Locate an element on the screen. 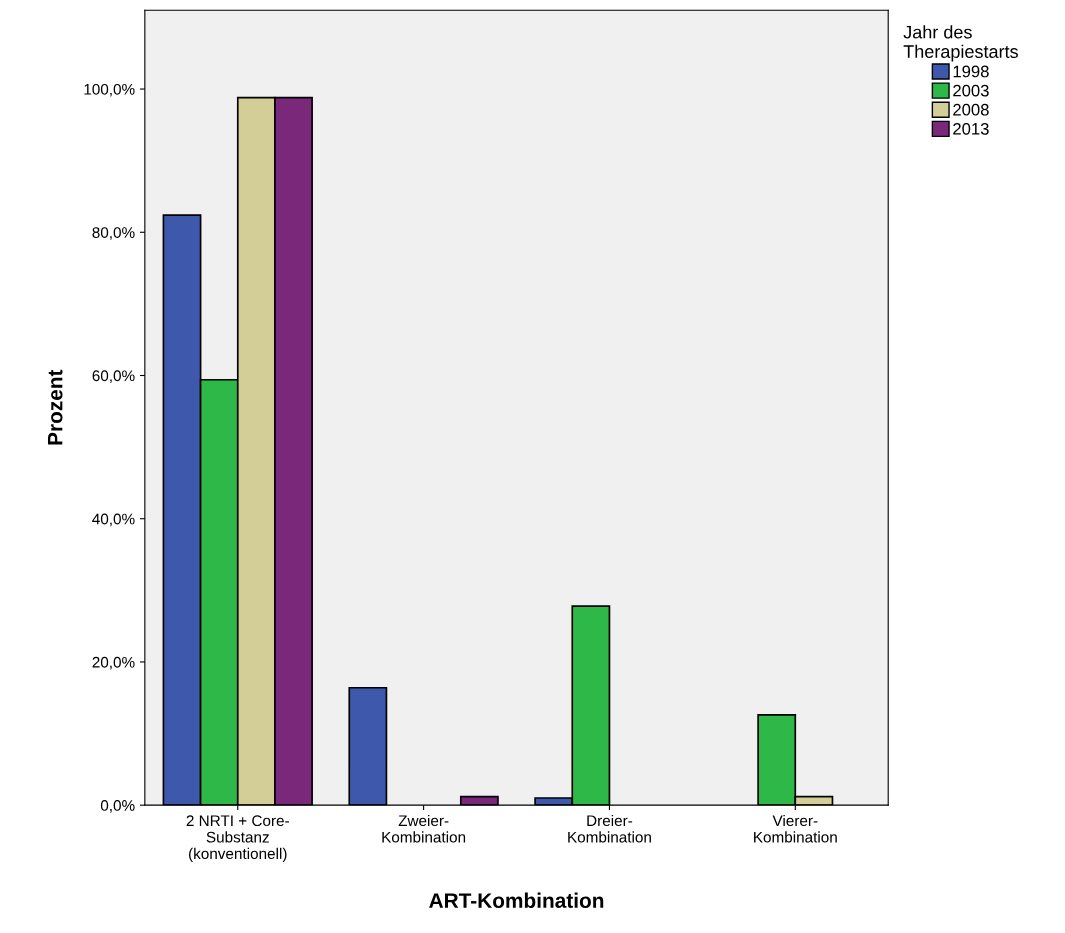 The height and width of the screenshot is (933, 1065). y-tick-label: 80,0% is located at coordinates (113, 233).